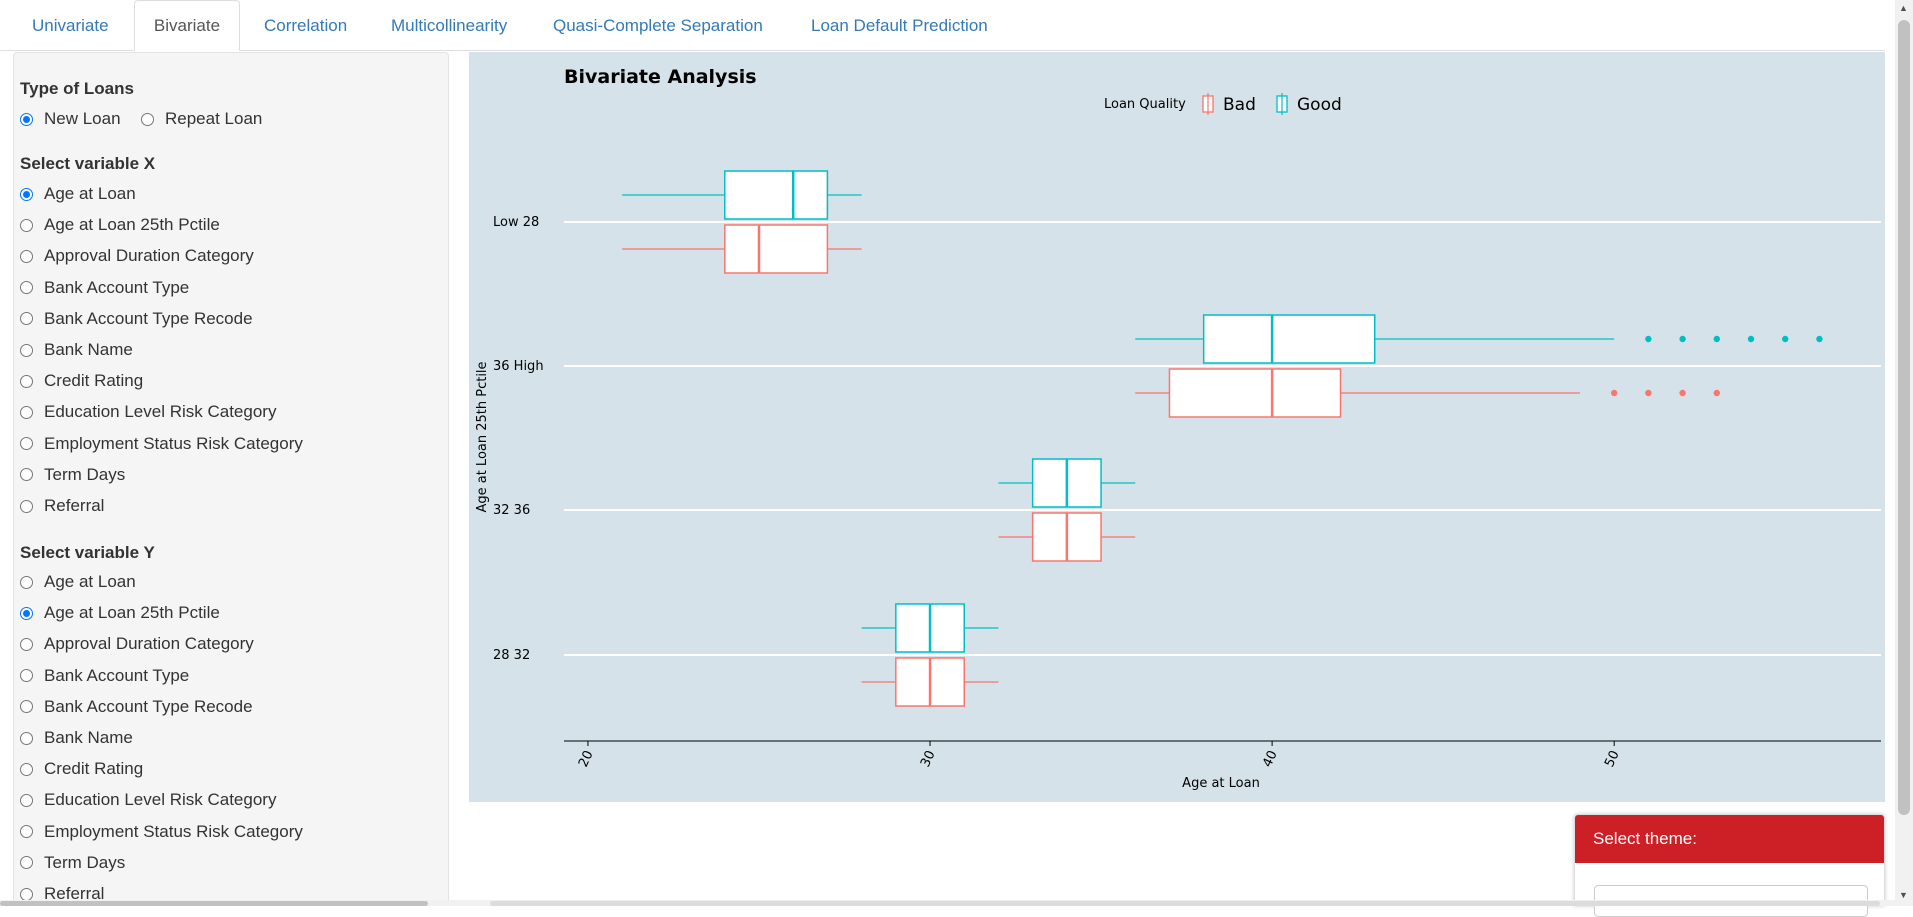  Describe the element at coordinates (586, 758) in the screenshot. I see `x-tick-label: 20` at that location.